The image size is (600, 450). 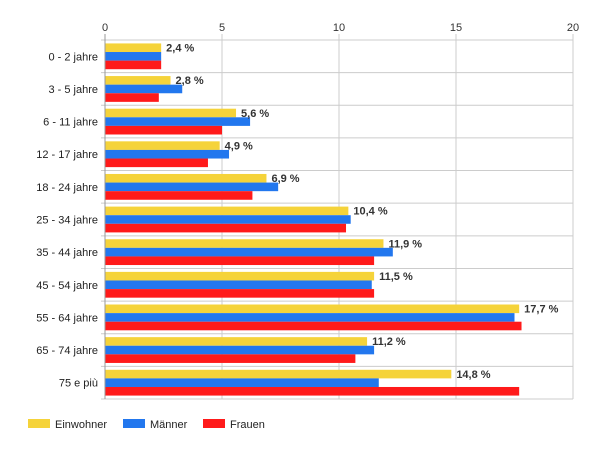 What do you see at coordinates (573, 28) in the screenshot?
I see `x-tick-label: 20` at bounding box center [573, 28].